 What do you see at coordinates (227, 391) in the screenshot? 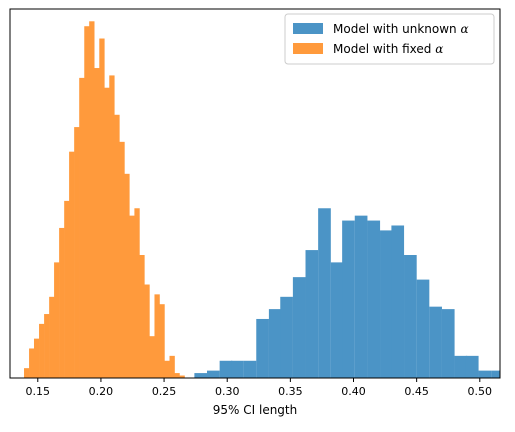
I see `x-tick-label: 0.30` at bounding box center [227, 391].